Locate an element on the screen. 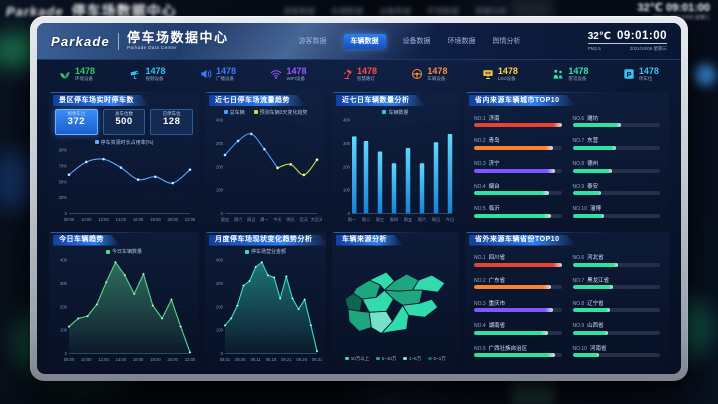  weekly-flow-line-chart: 400 300 200 100 0 周五 周六 周日 周一 今天 明天 后天 大后天 is located at coordinates (265, 169).